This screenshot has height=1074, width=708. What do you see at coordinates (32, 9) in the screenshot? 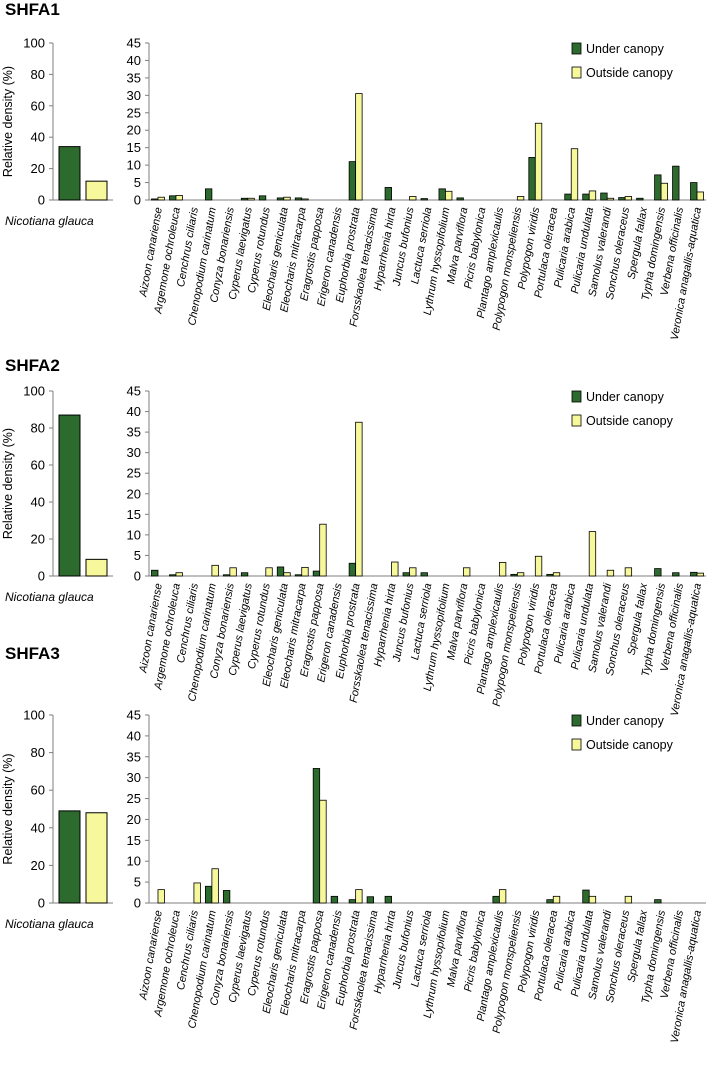
I see `panel-title: SHFA1` at bounding box center [32, 9].